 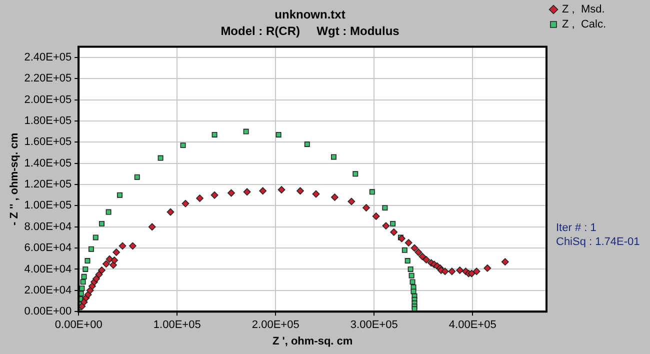 What do you see at coordinates (472, 325) in the screenshot?
I see `x-tick-label: 4.00E+05` at bounding box center [472, 325].